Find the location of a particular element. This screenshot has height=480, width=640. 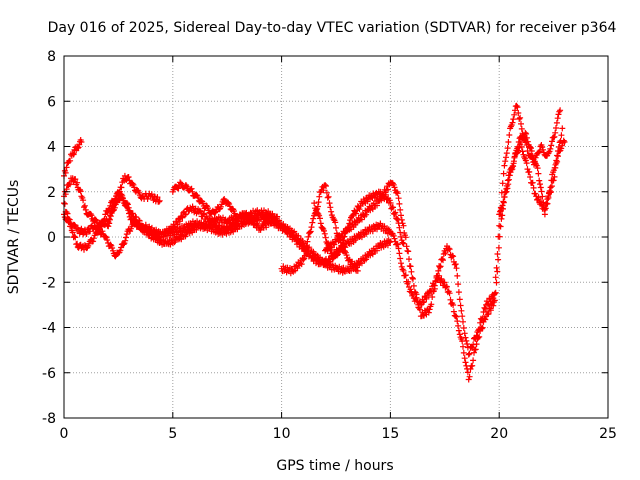

y-tick-label: 4 is located at coordinates (51, 148).